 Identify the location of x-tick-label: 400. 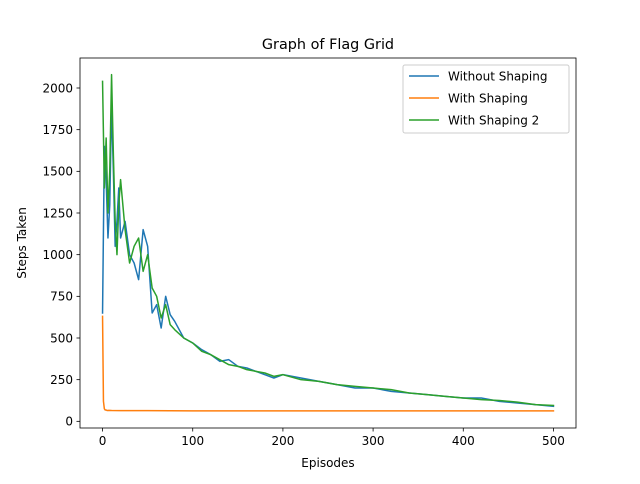
(463, 441).